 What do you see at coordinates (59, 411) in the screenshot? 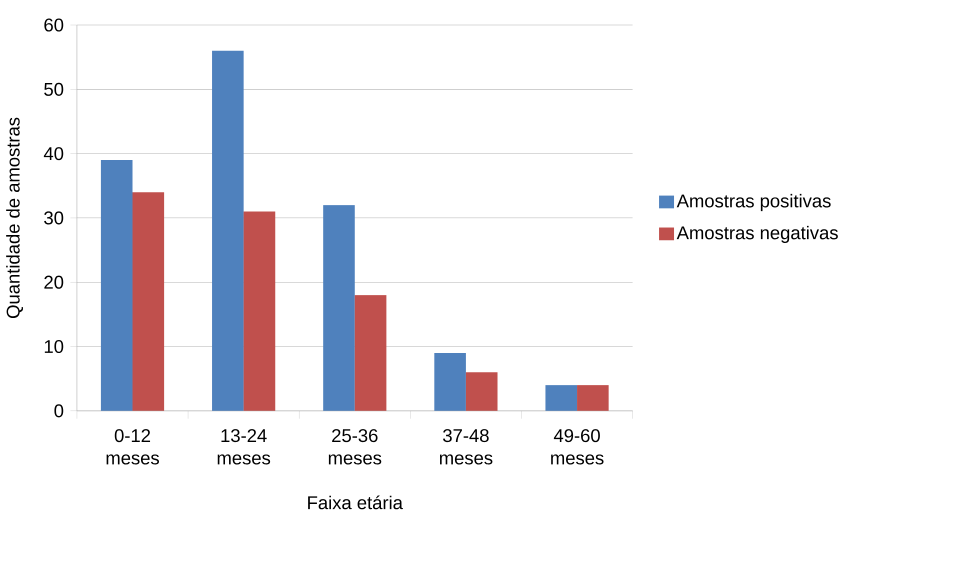
I see `y-tick-label: 0` at bounding box center [59, 411].